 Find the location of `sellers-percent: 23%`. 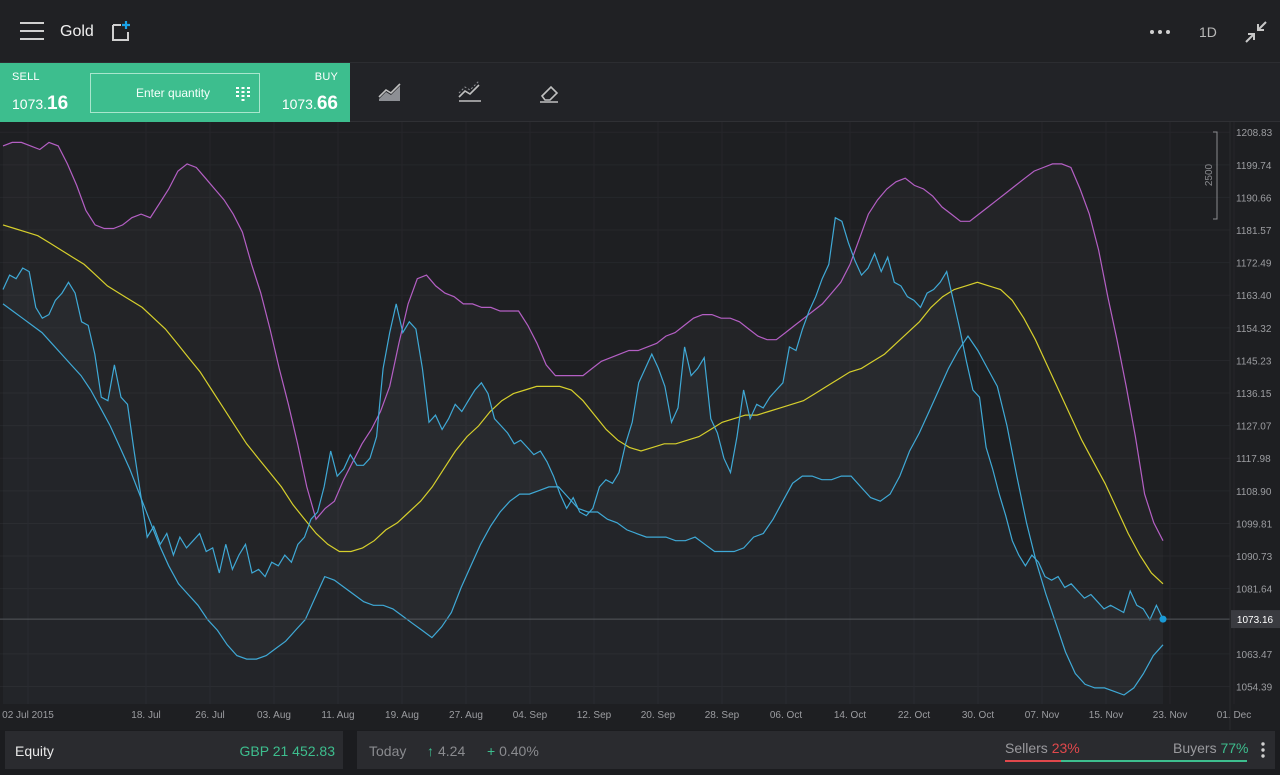

sellers-percent: 23% is located at coordinates (1065, 748).